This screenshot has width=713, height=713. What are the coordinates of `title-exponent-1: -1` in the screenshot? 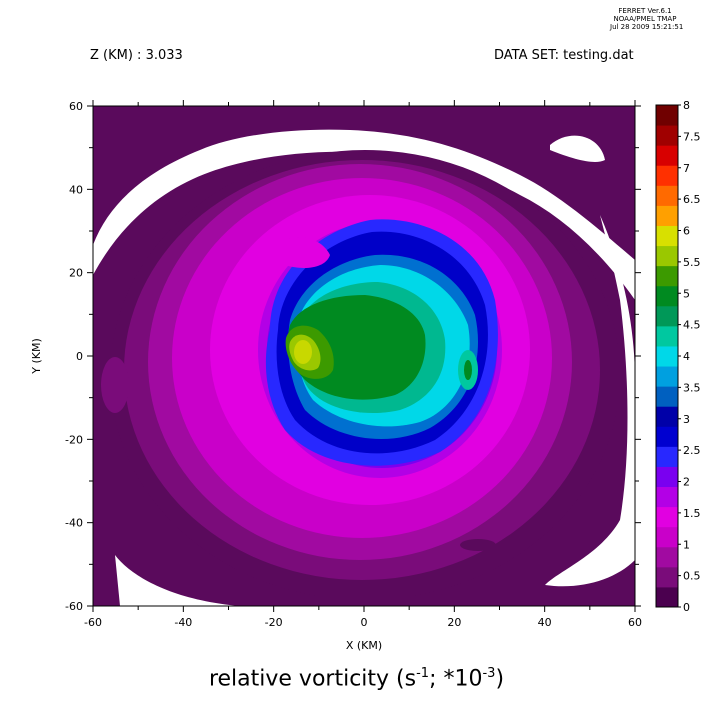 It's located at (423, 673).